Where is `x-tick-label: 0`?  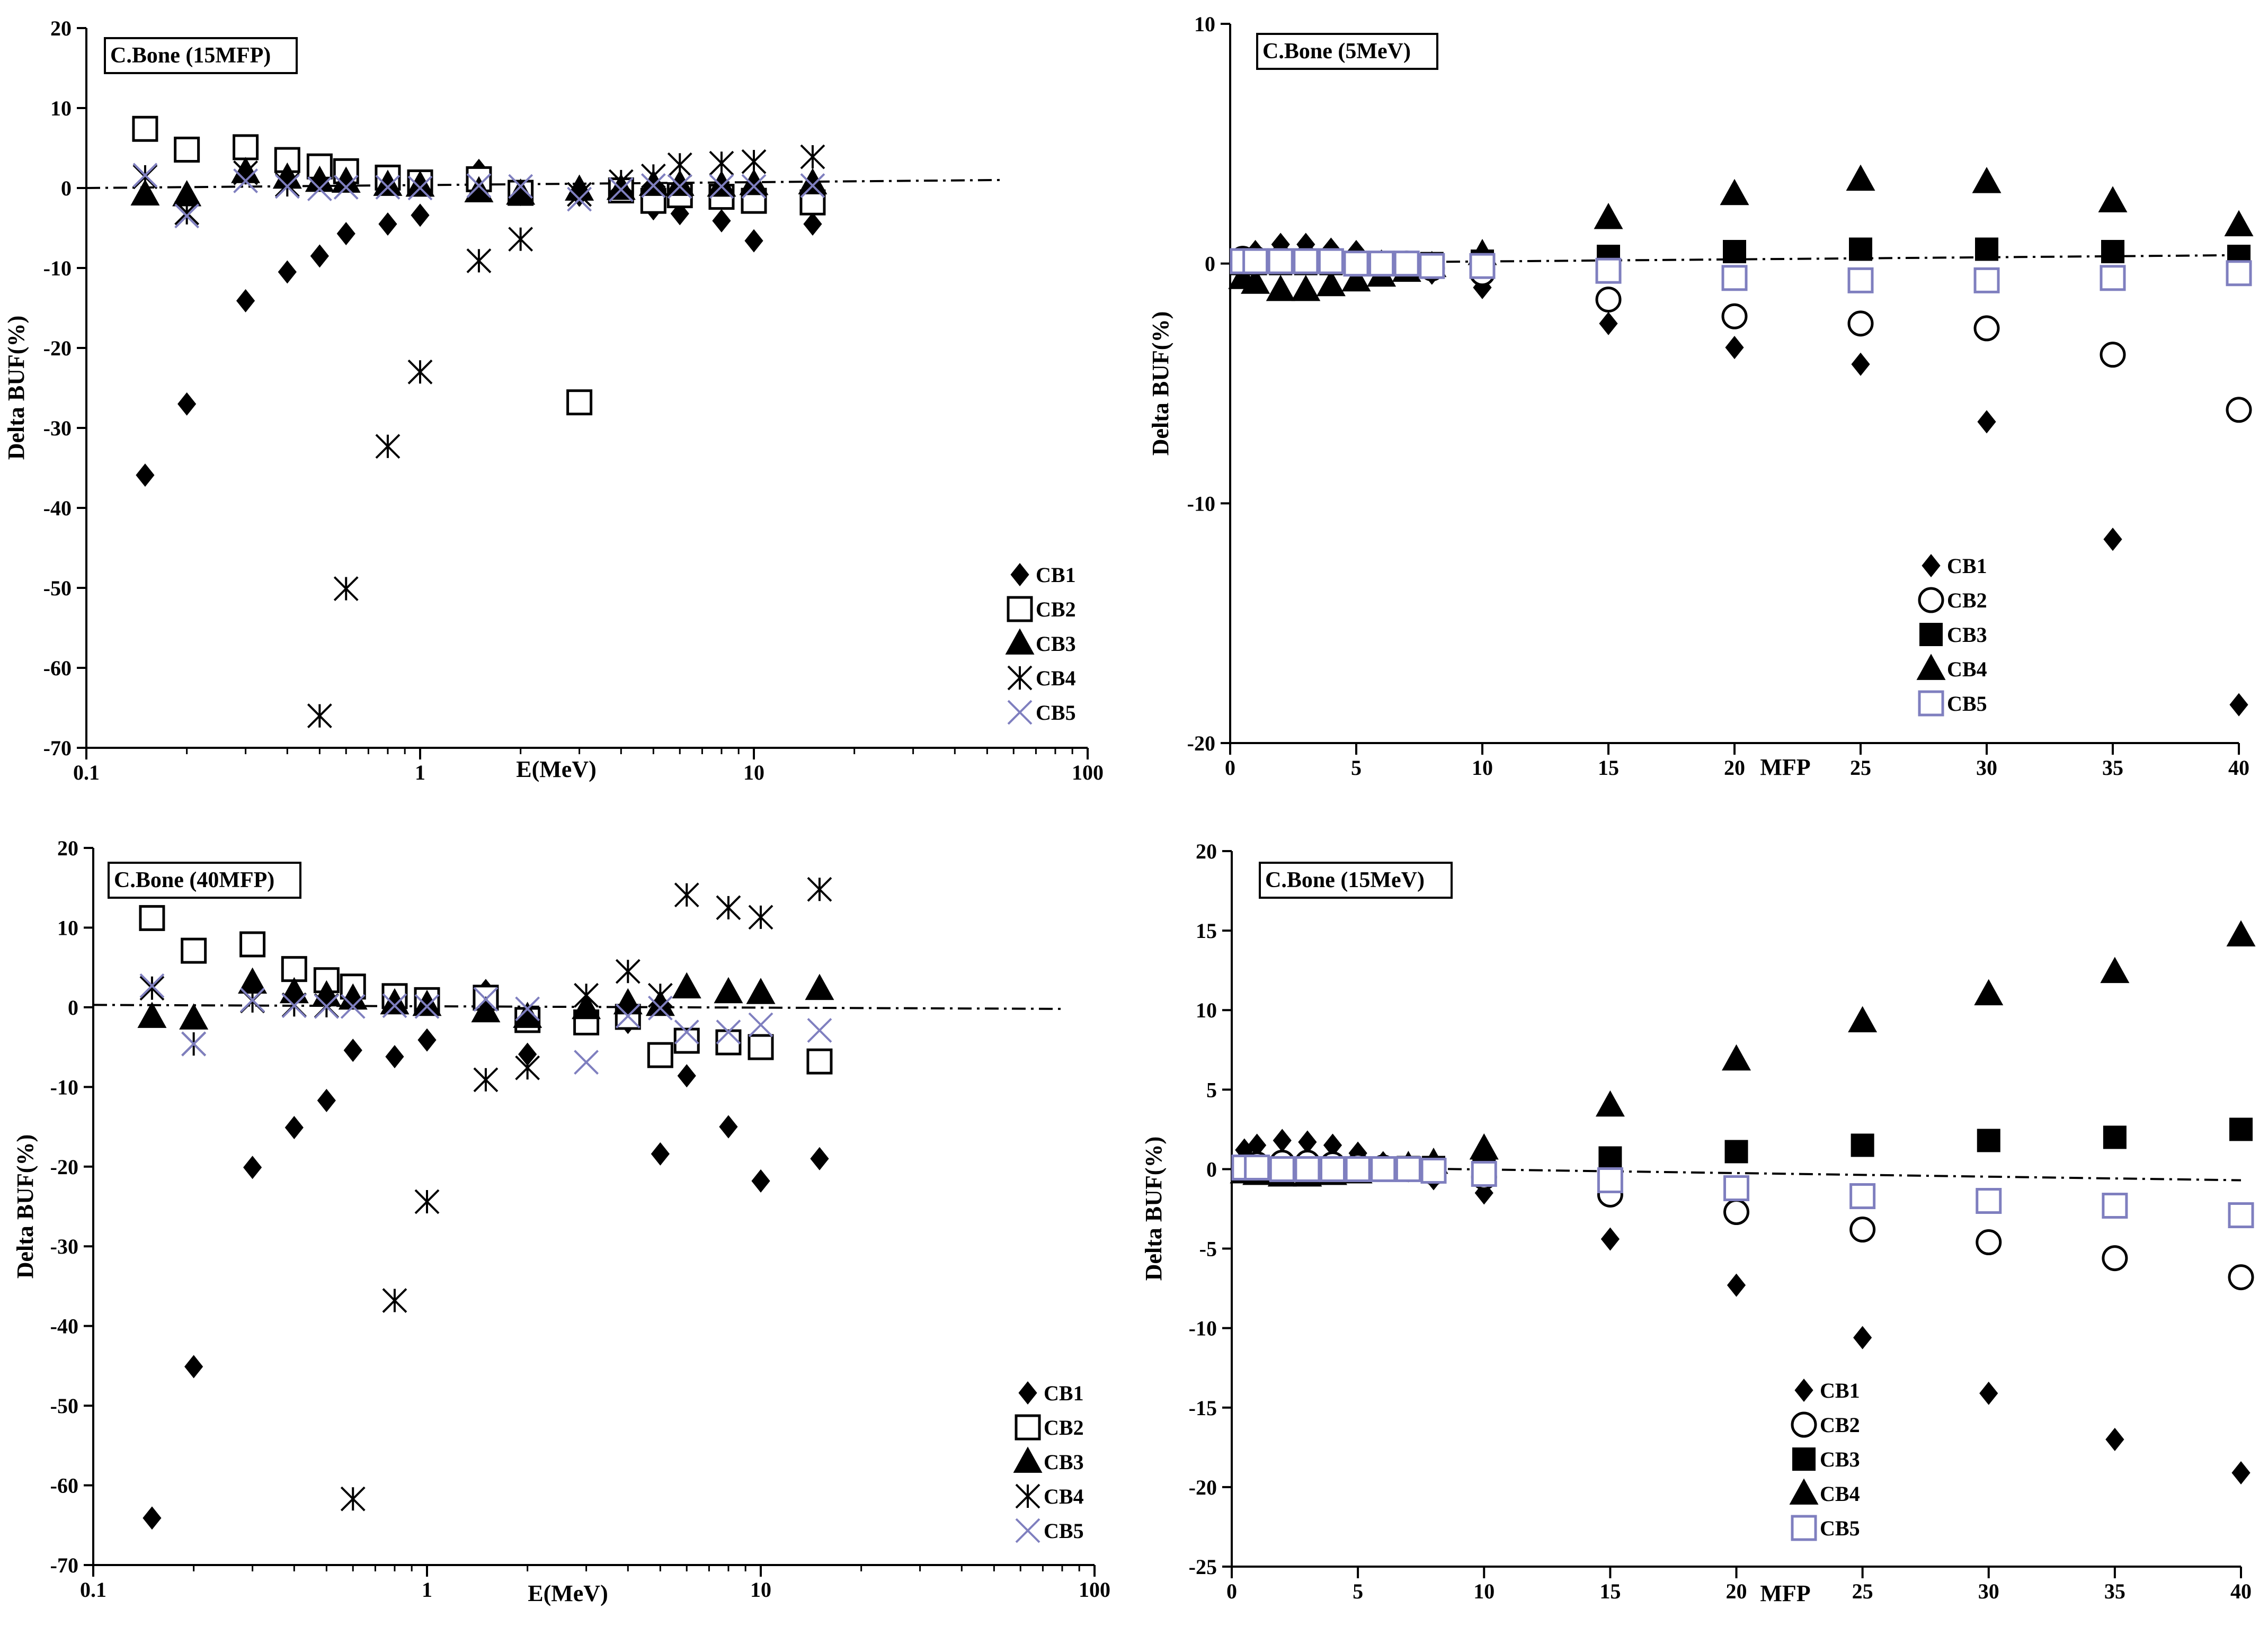
x-tick-label: 0 is located at coordinates (1230, 768).